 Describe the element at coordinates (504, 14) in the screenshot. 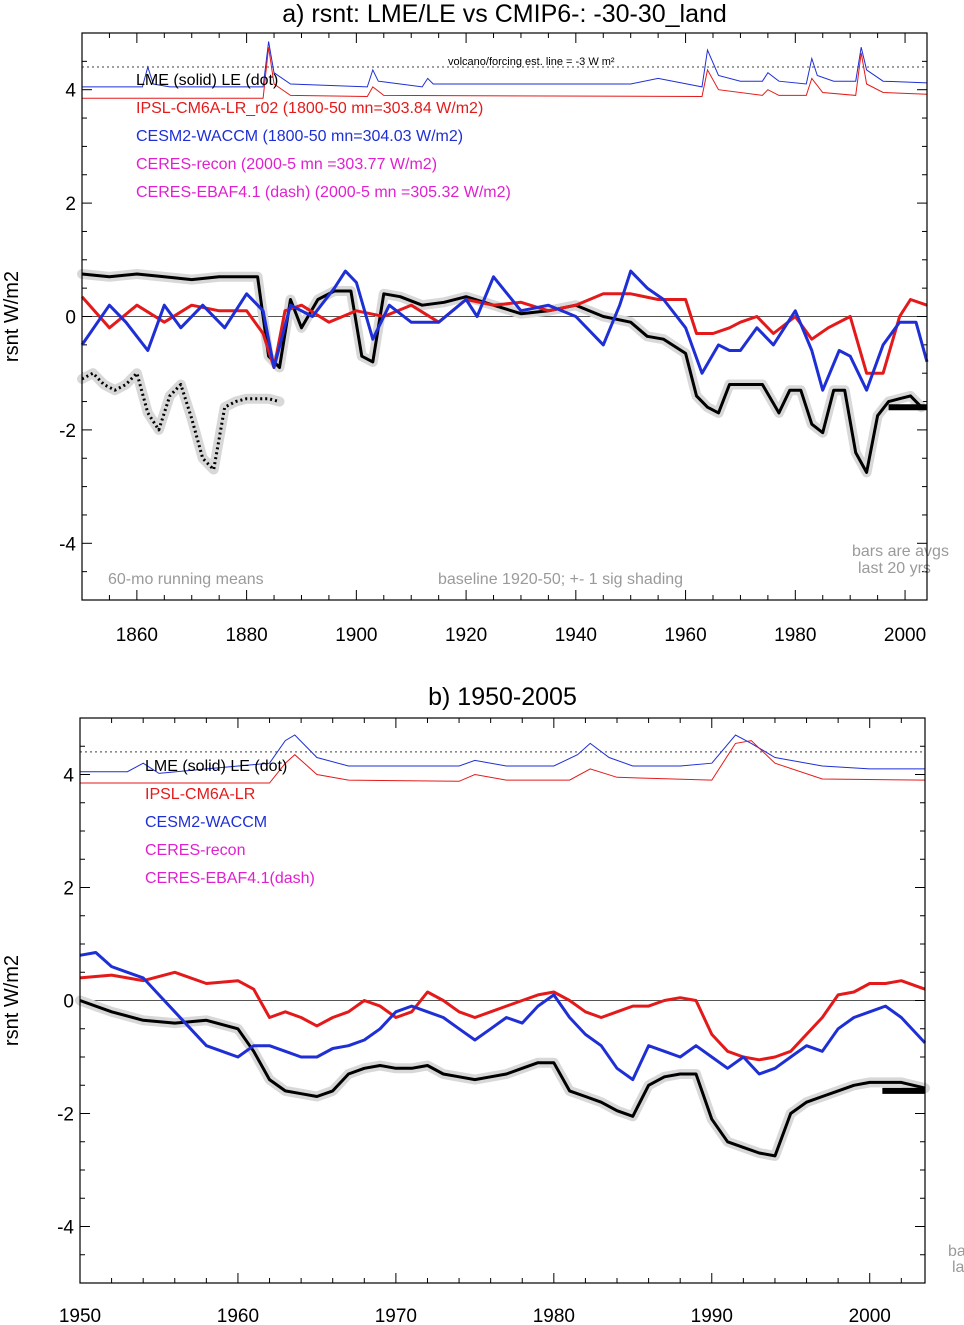

I see `chart-title: a) rsnt: LME/LE vs CMIP6-: -30-30_land` at that location.